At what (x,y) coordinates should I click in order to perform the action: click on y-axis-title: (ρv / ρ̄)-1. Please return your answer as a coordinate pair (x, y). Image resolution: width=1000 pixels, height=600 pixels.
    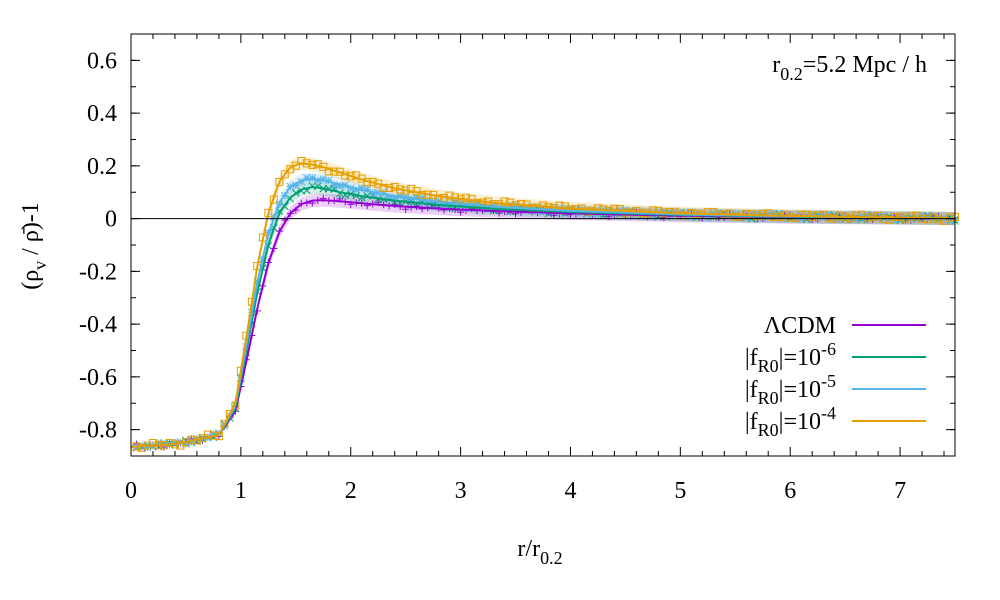
    Looking at the image, I should click on (34, 246).